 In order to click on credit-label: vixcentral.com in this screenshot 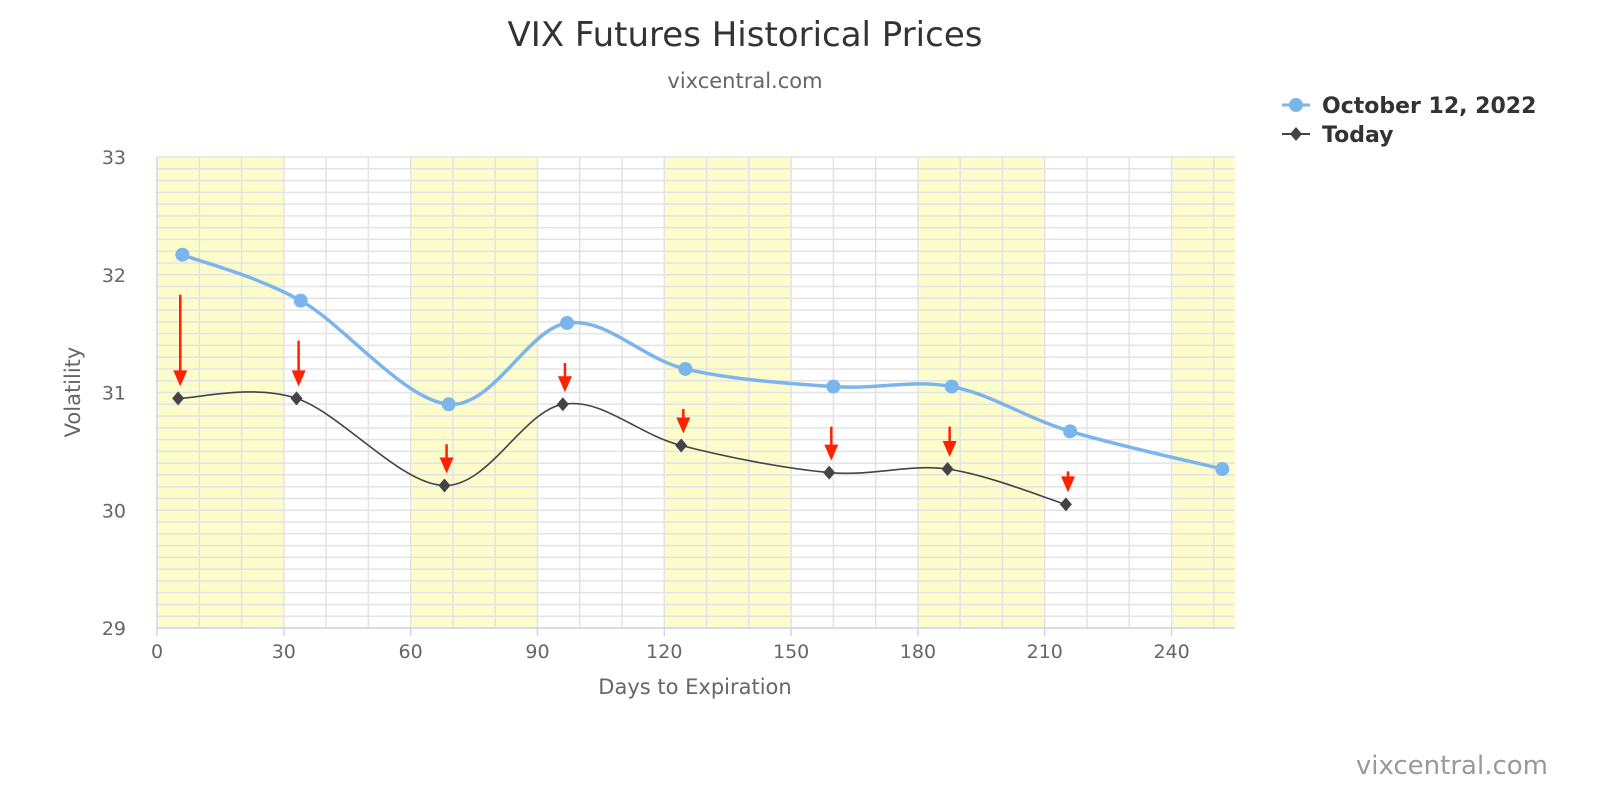, I will do `click(1452, 766)`.